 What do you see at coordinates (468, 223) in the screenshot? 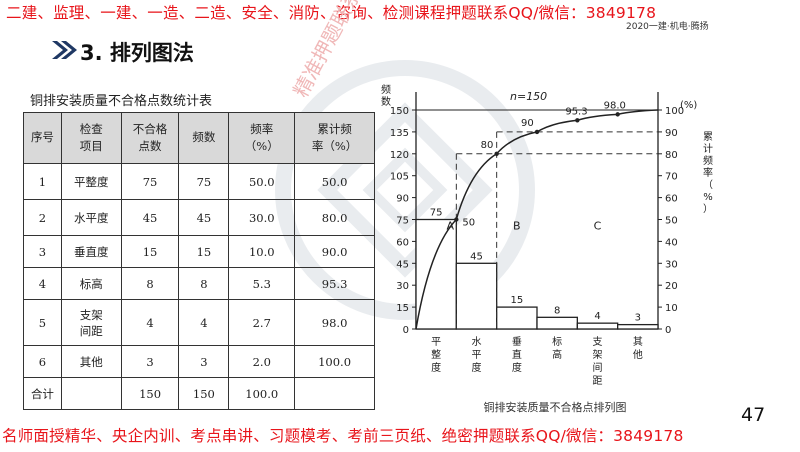
I see `cumulative-label: 50` at bounding box center [468, 223].